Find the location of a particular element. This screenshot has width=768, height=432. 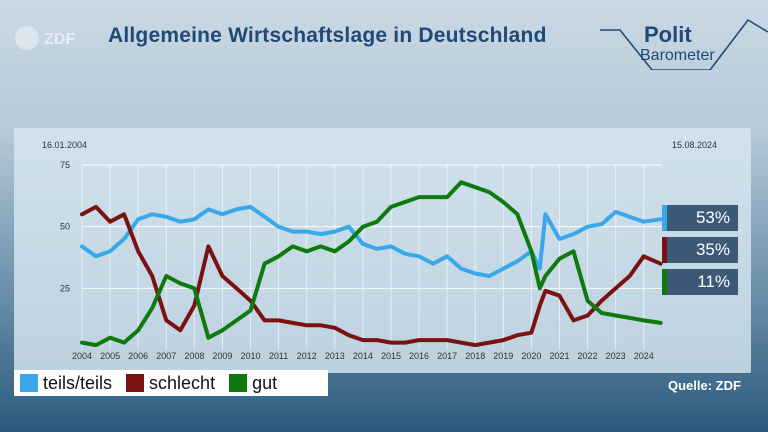

badge-gut: 11% is located at coordinates (700, 282).